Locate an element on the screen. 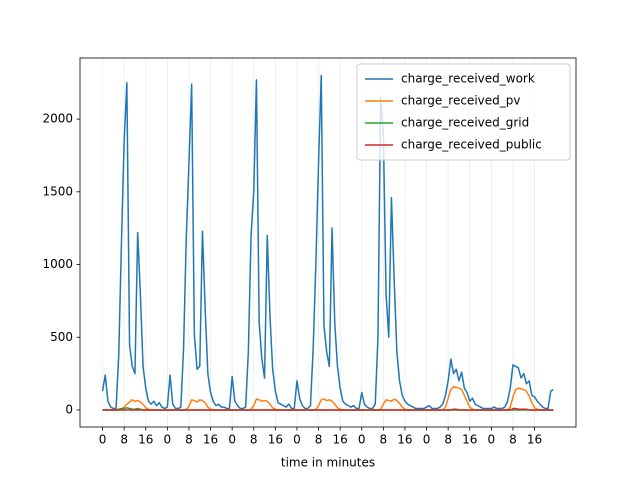 This screenshot has width=640, height=480. legend-label: charge_received_public is located at coordinates (471, 145).